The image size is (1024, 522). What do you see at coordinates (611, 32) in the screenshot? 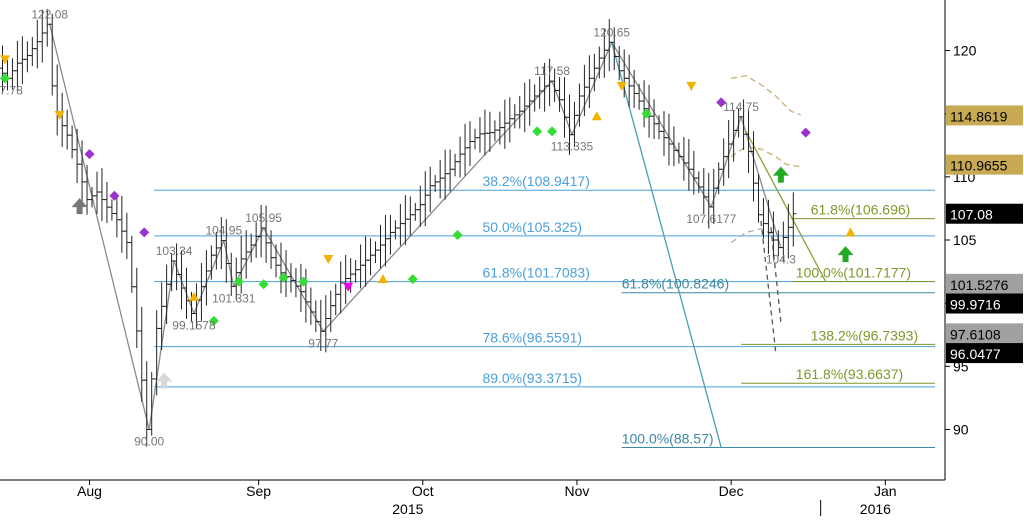
I see `swing-price-label: 120.65` at bounding box center [611, 32].